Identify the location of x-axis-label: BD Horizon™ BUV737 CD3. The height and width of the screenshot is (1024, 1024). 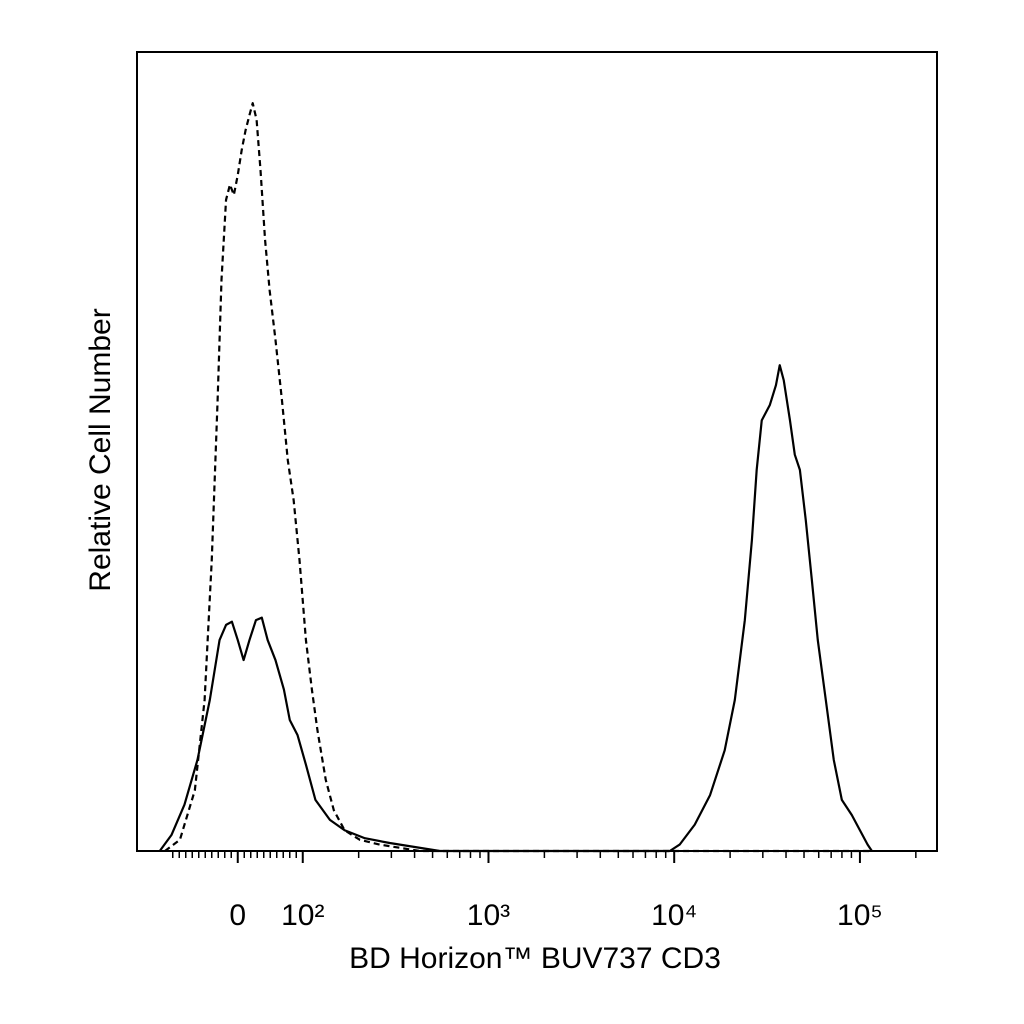
(535, 958).